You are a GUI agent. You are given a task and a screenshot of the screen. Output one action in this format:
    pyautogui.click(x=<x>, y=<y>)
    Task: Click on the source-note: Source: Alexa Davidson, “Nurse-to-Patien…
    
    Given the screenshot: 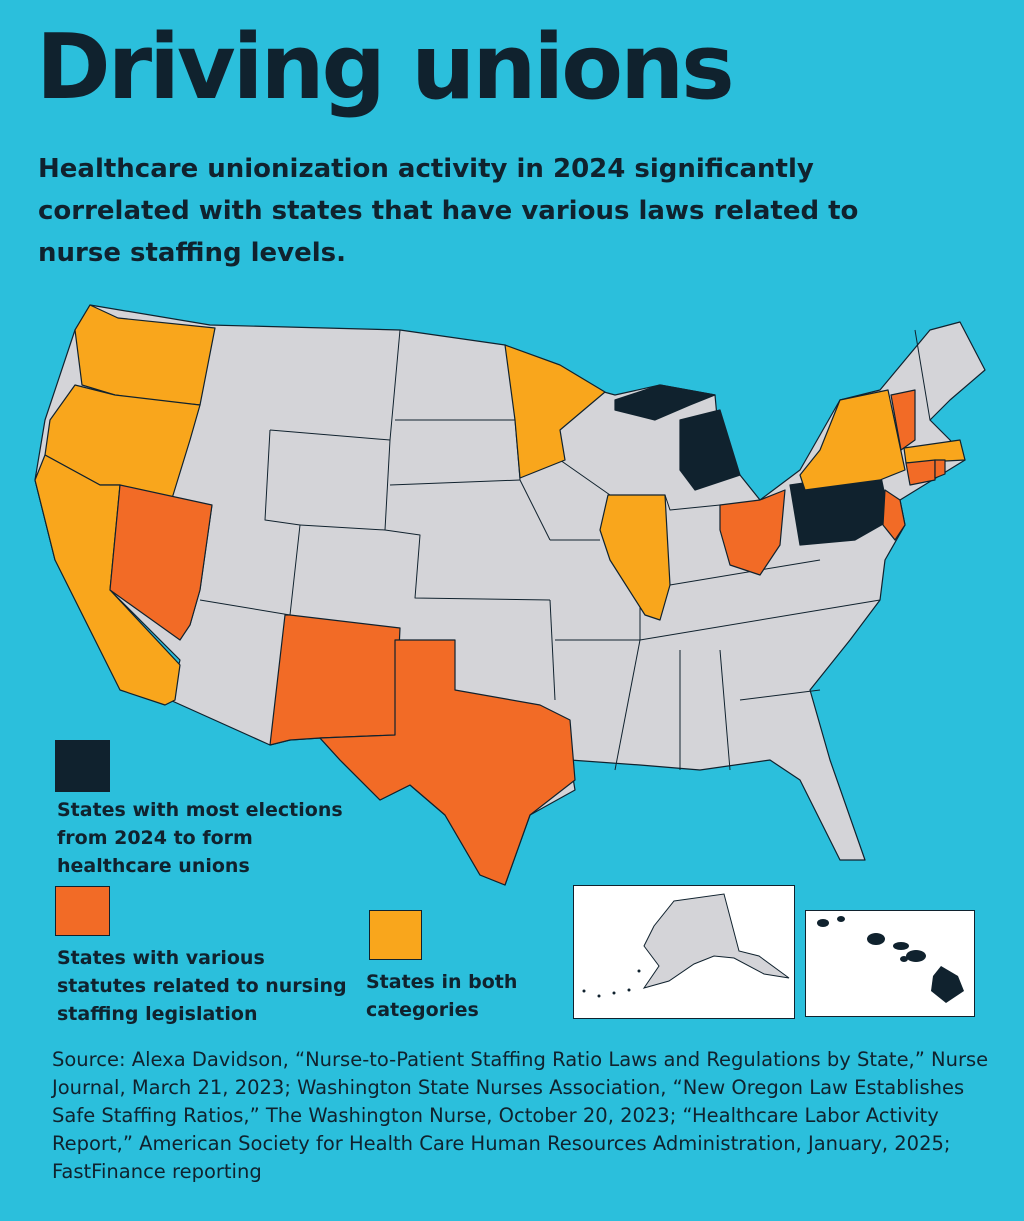 What is the action you would take?
    pyautogui.click(x=520, y=1115)
    